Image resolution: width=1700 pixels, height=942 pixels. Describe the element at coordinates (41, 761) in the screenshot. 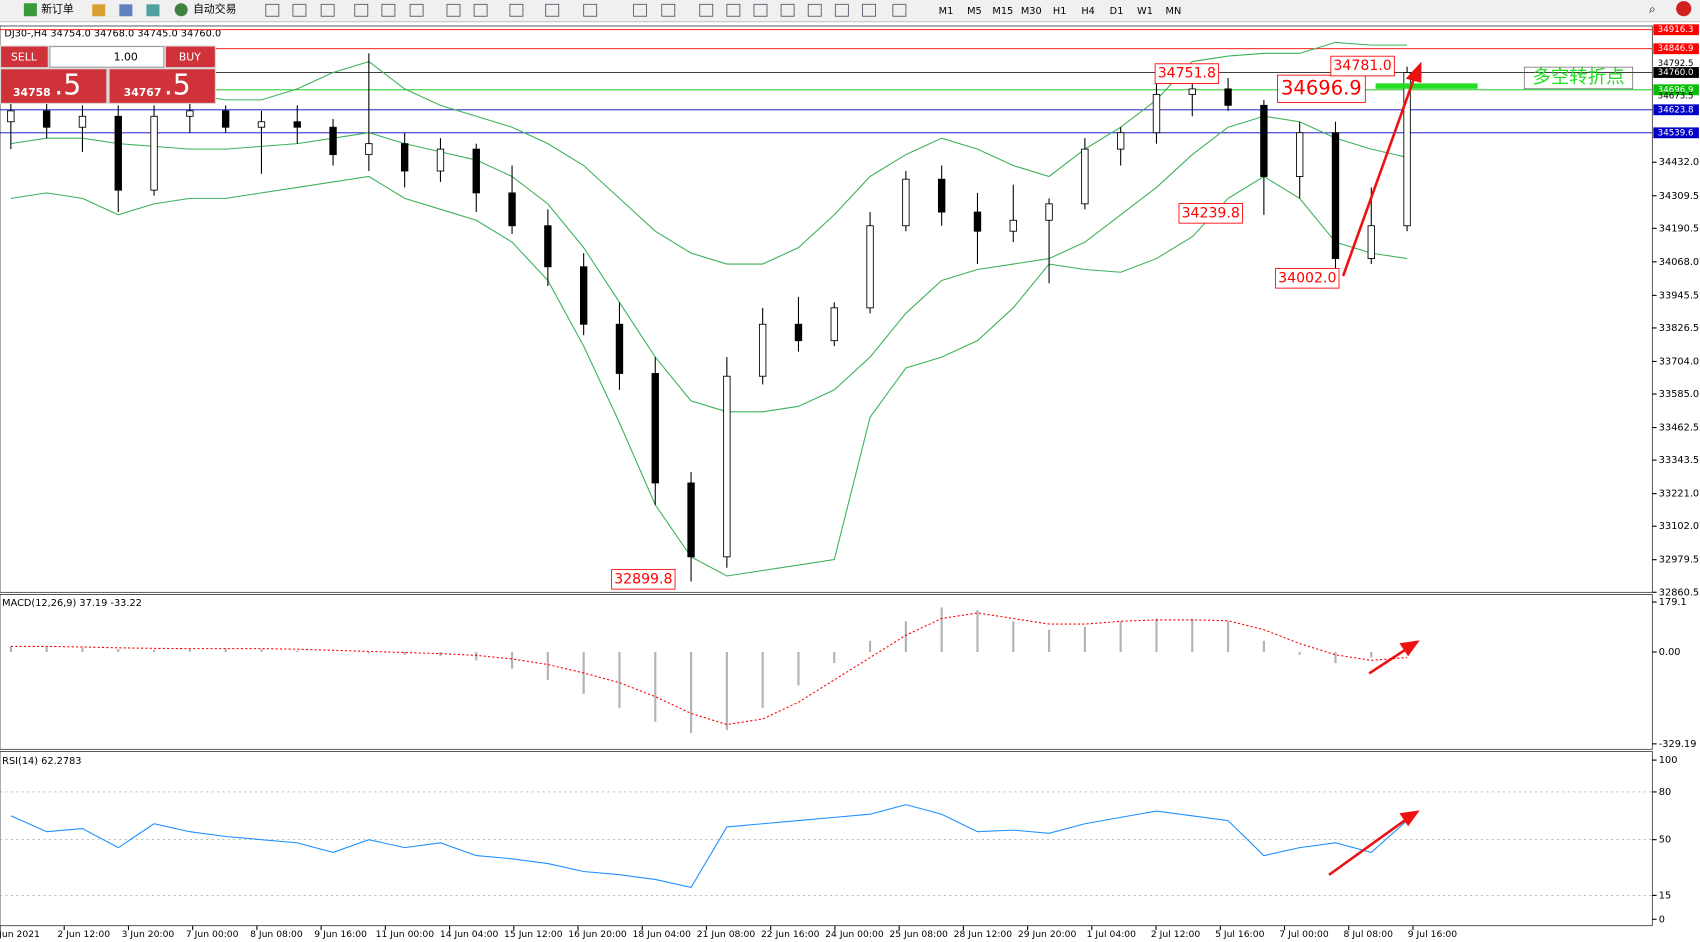

I see `indicator-title: RSI(14) 62.2783` at that location.